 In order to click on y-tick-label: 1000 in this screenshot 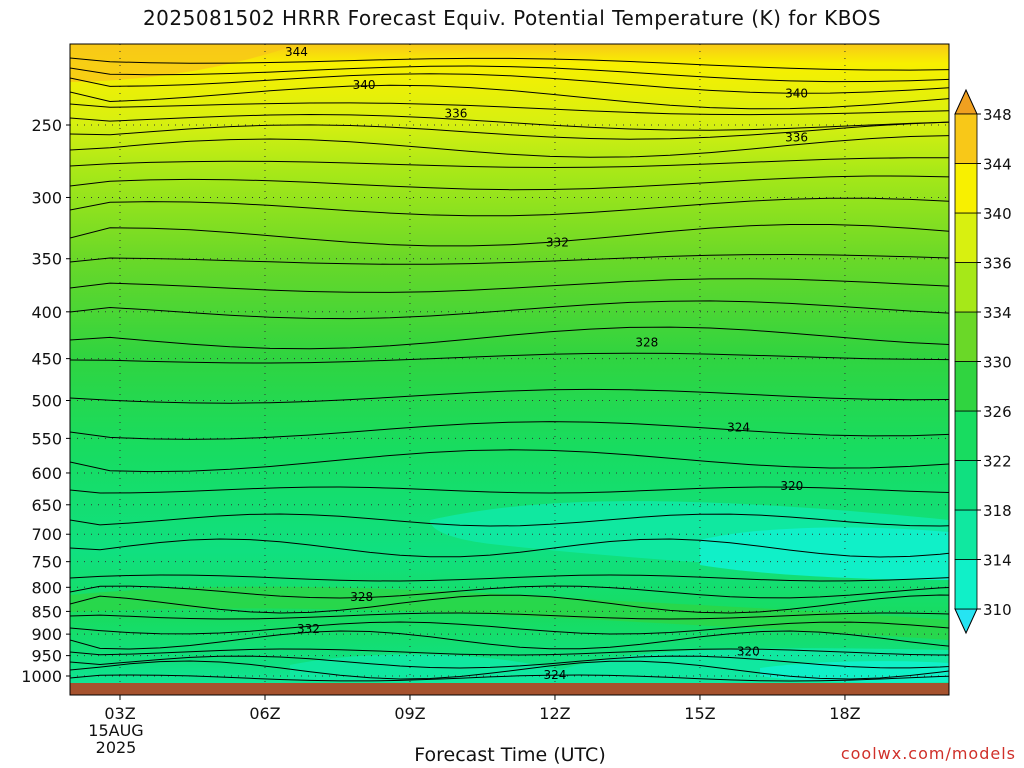, I will do `click(41, 676)`.